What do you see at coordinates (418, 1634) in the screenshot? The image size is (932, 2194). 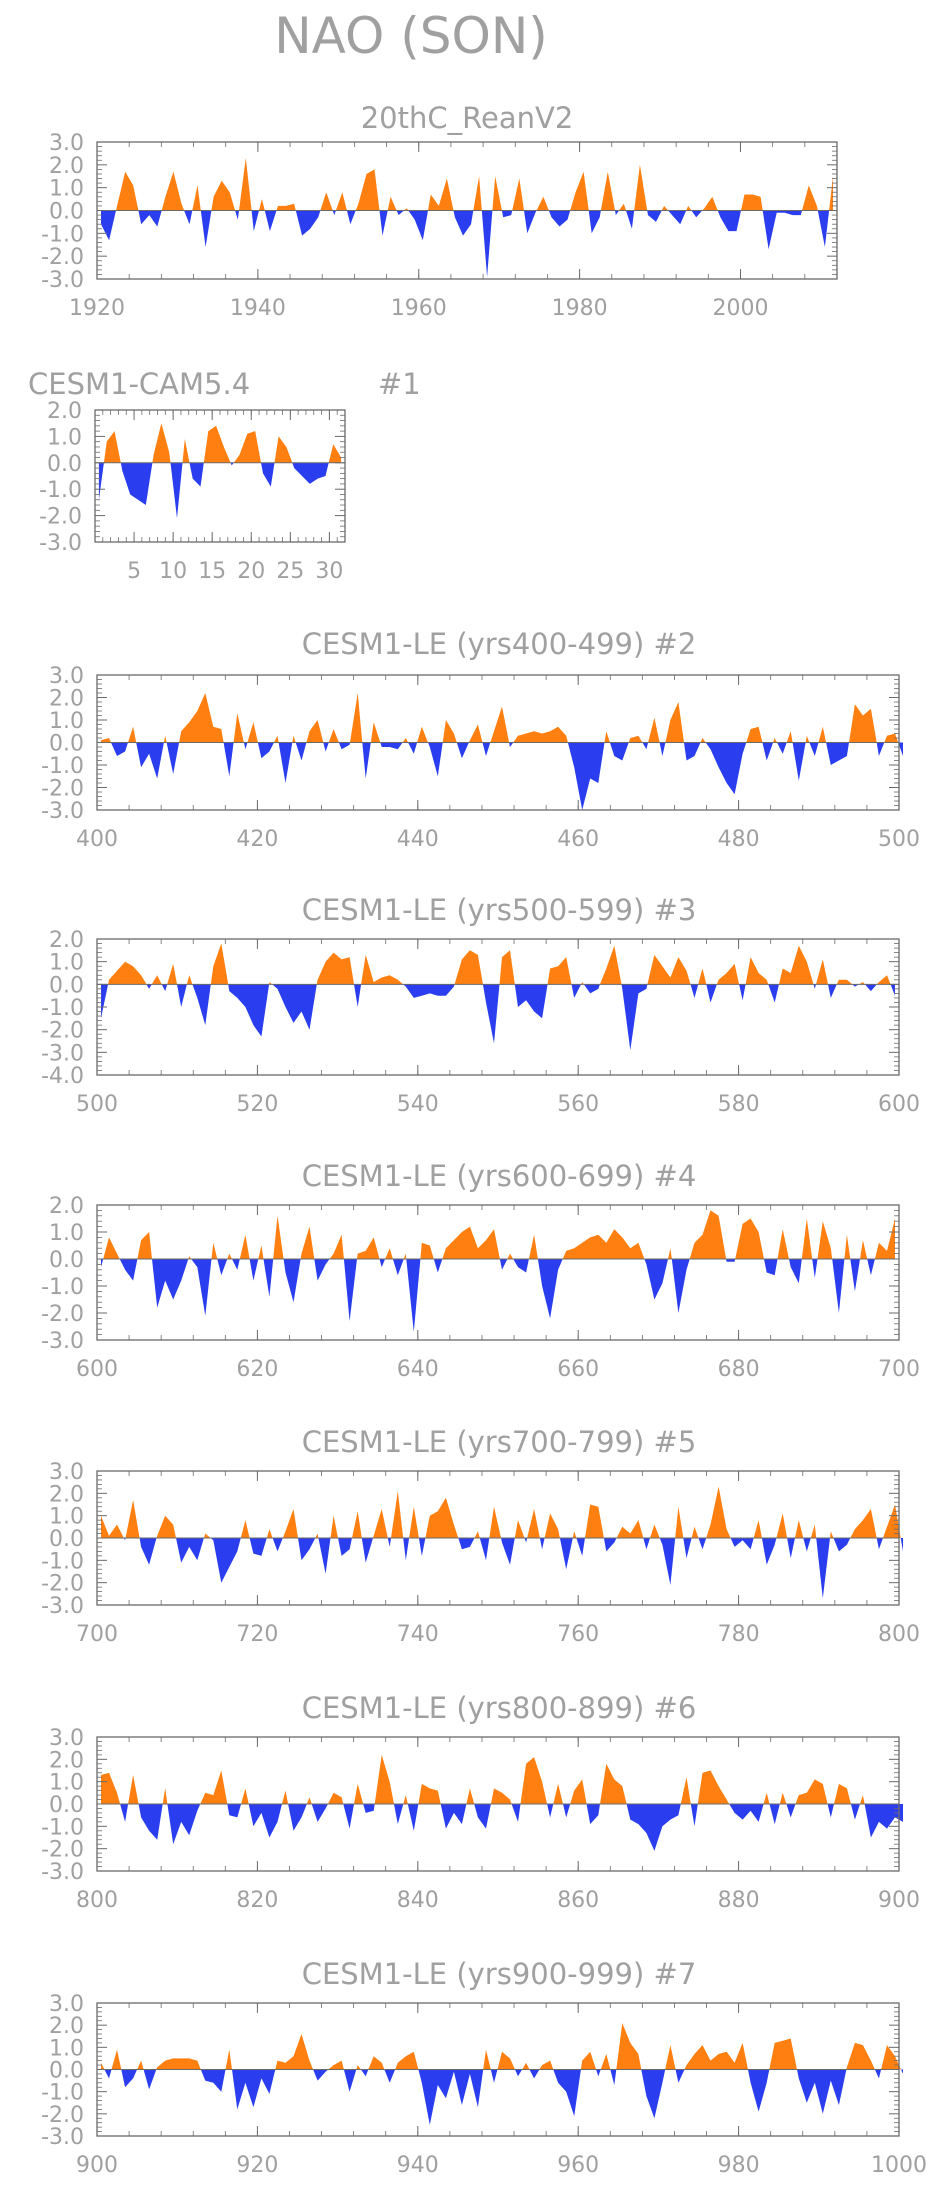 I see `x-tick-label: 740` at bounding box center [418, 1634].